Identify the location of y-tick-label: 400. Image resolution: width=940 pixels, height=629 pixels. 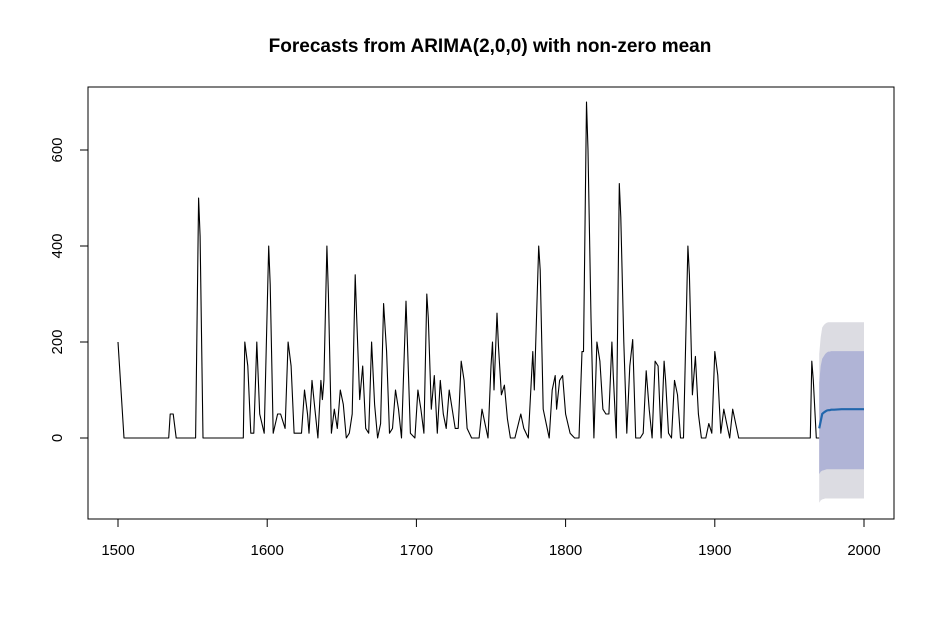
(57, 245).